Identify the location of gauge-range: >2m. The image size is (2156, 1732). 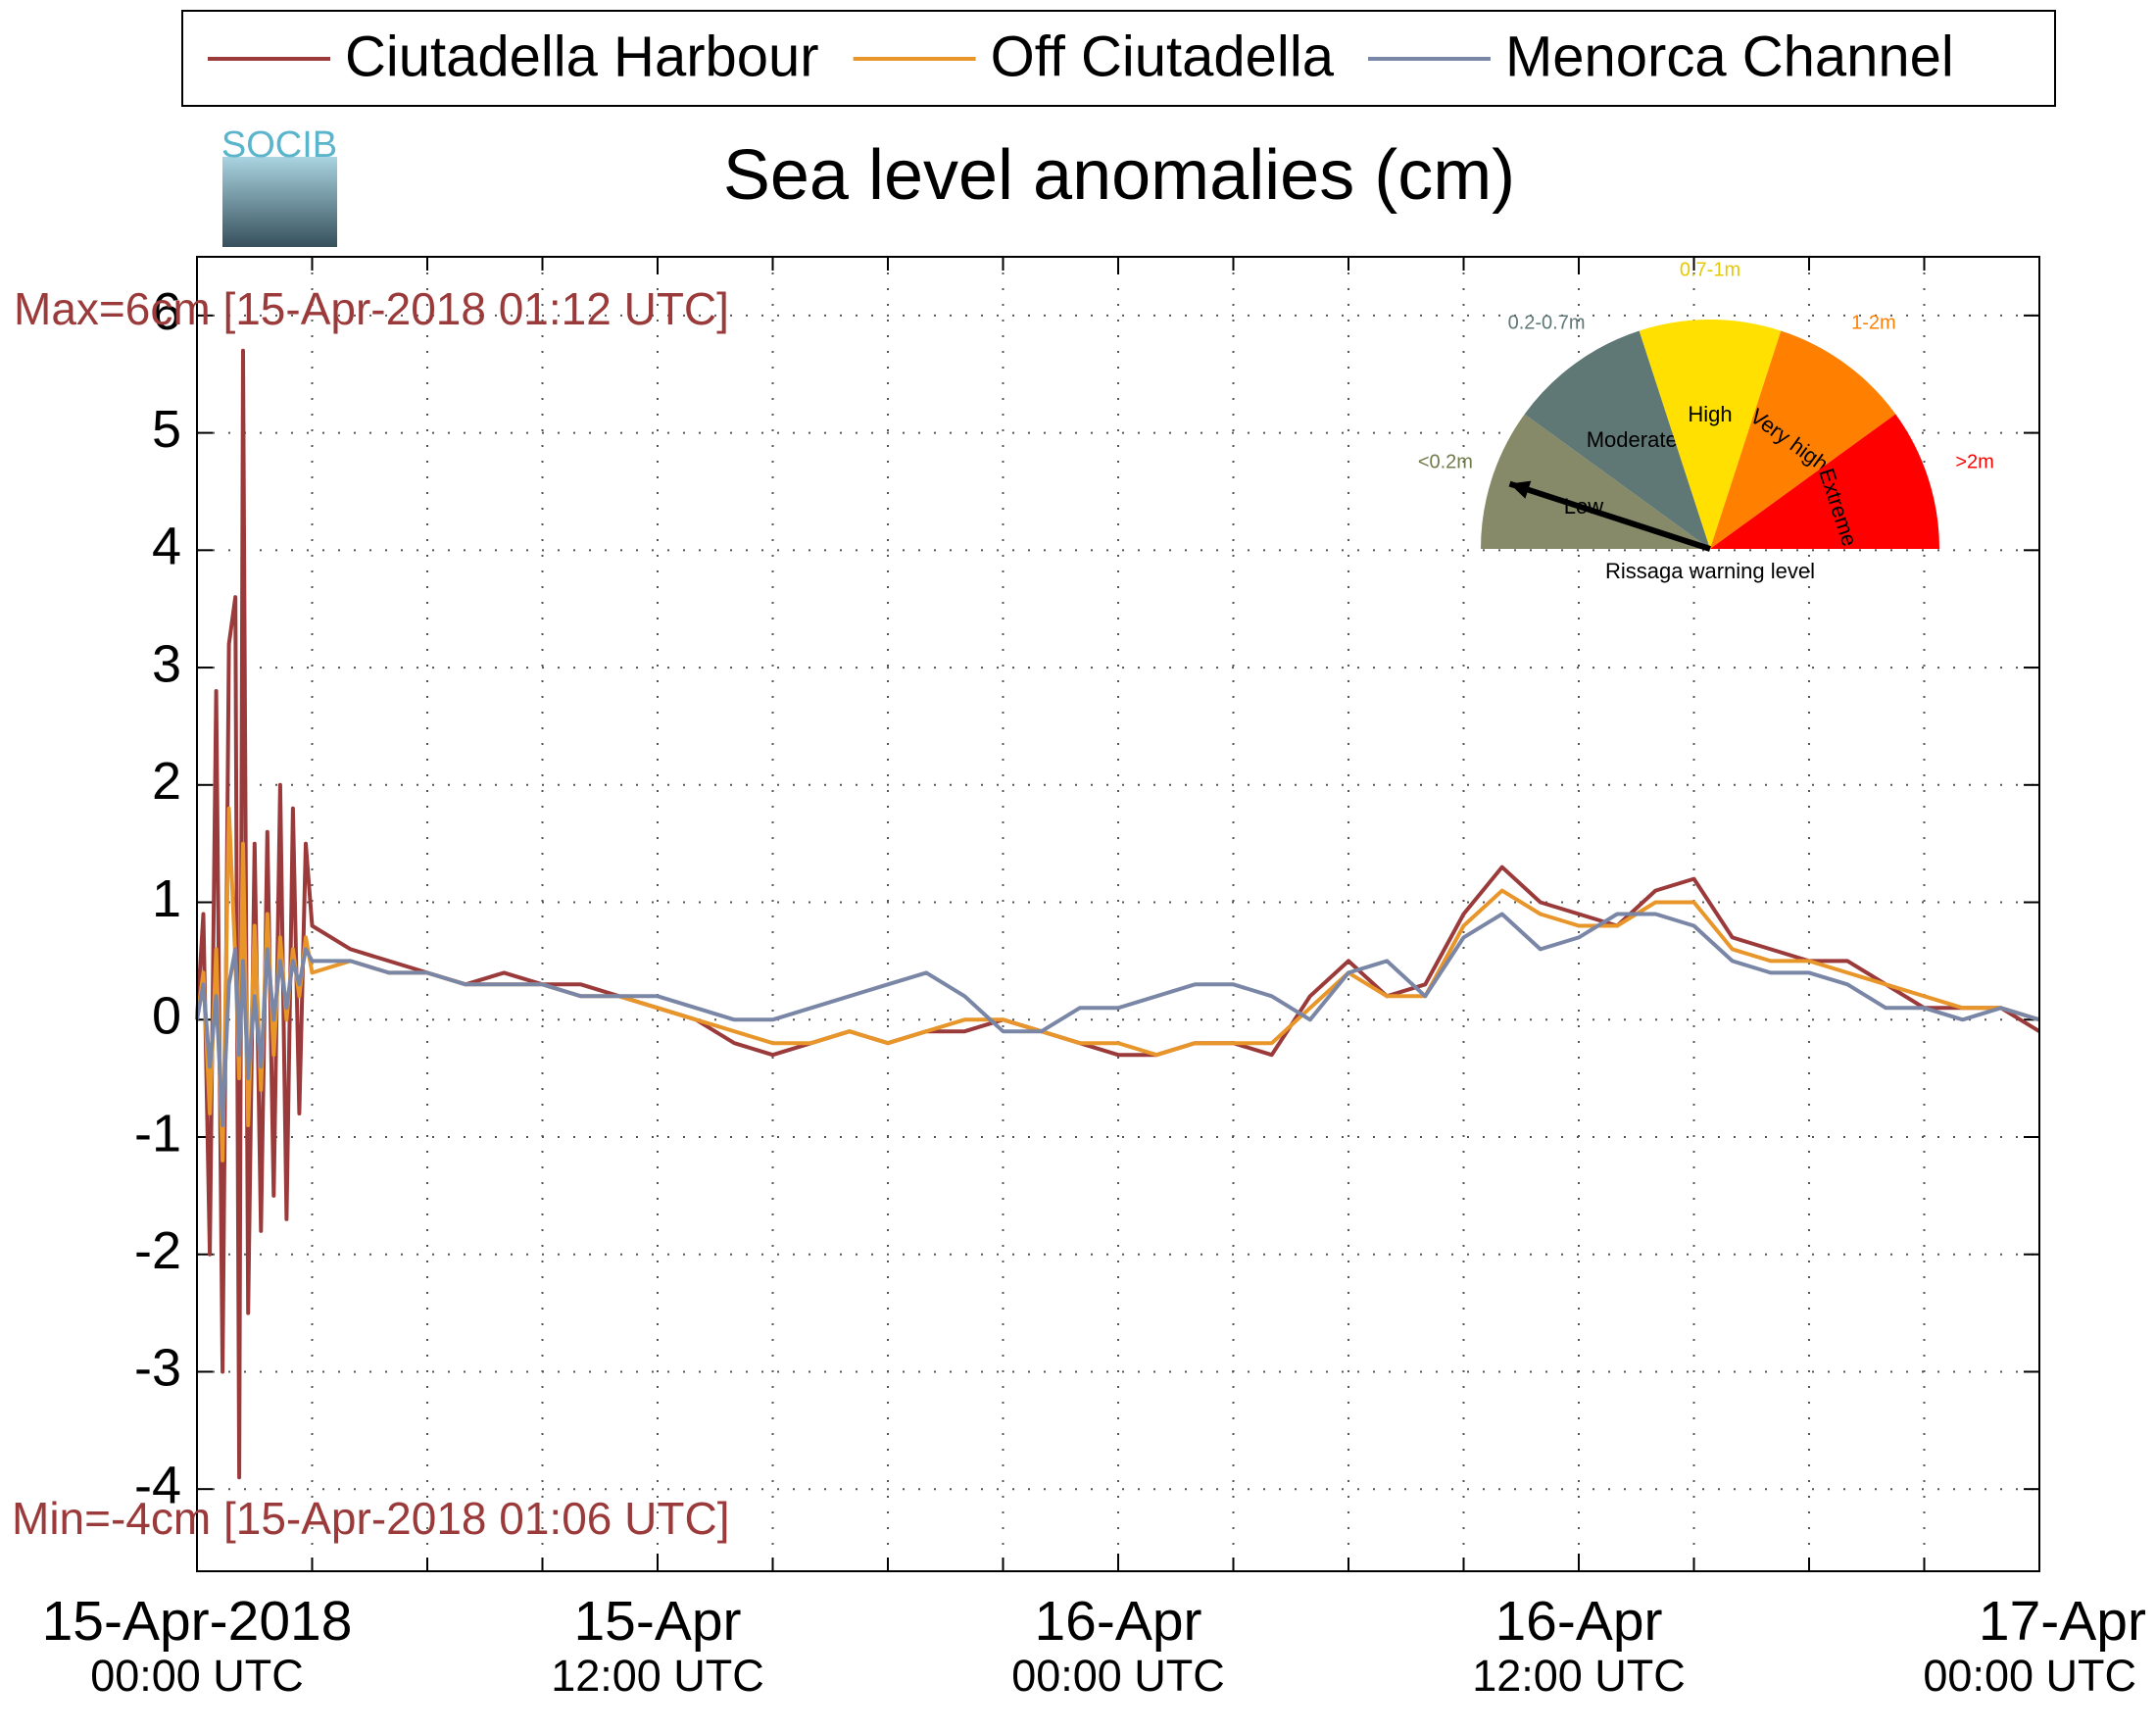
(1974, 463).